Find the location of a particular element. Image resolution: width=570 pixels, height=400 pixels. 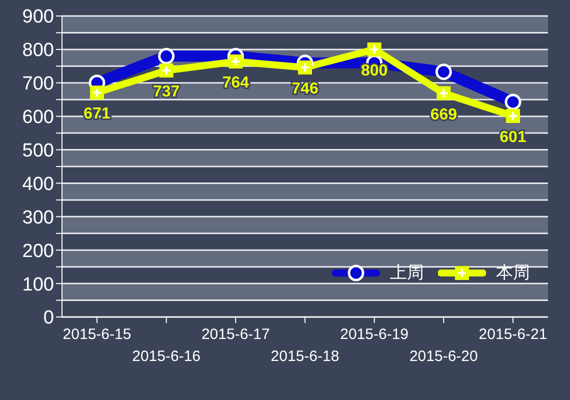

y-tick-label: 500 is located at coordinates (38, 151).